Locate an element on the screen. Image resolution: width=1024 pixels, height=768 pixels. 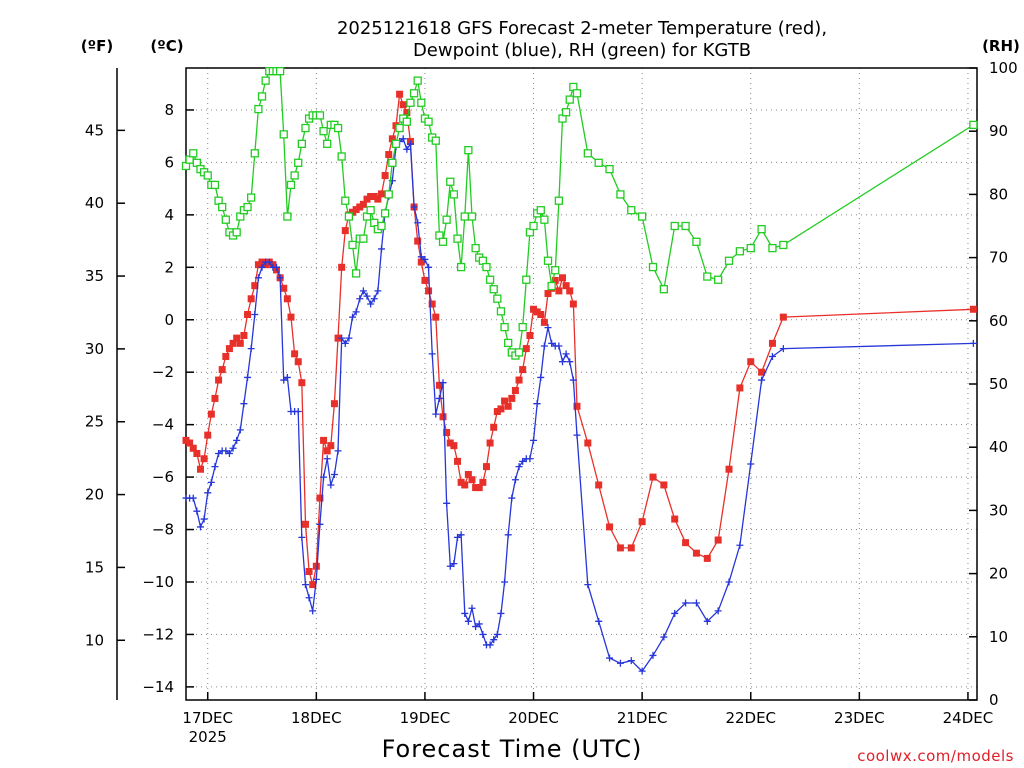
fahrenheit-tick-label: 40 is located at coordinates (94, 203).